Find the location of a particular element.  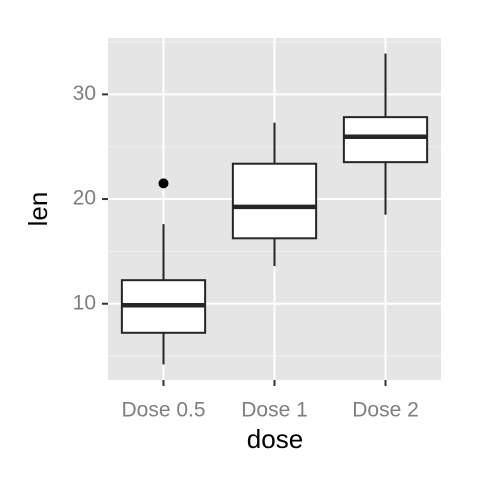

x-tick-label: Dose 1 is located at coordinates (274, 410).